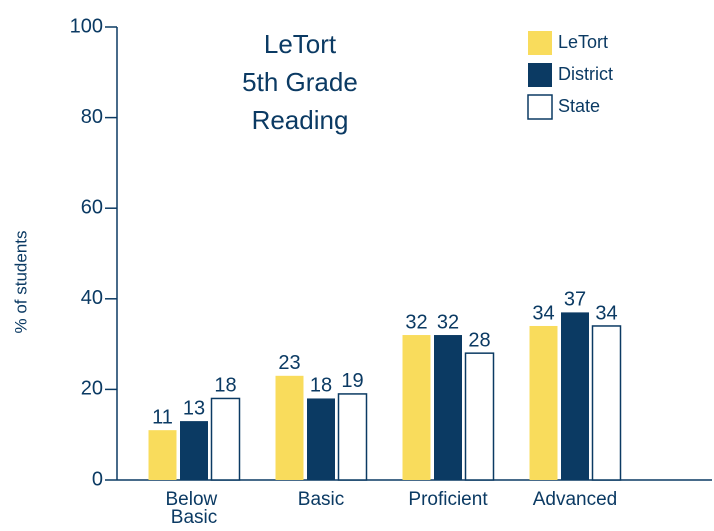 The height and width of the screenshot is (531, 714). Describe the element at coordinates (86, 26) in the screenshot. I see `y-tick-label: 100` at that location.